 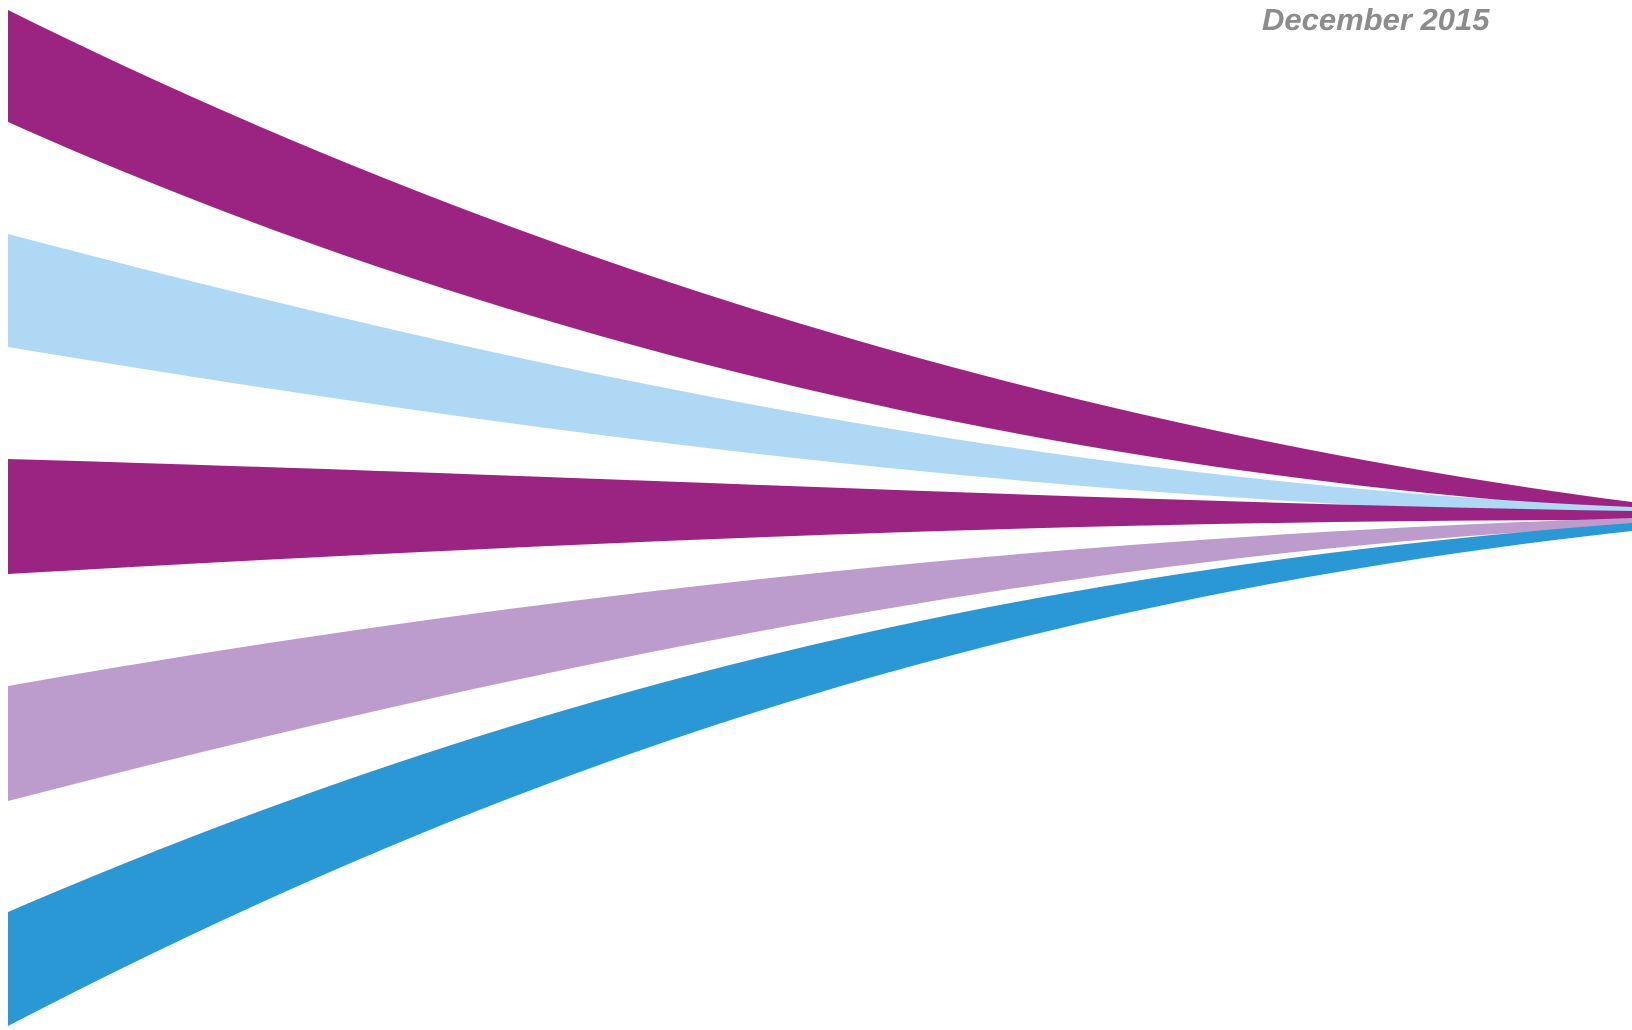 I want to click on cover-date: December 2015, so click(x=1376, y=19).